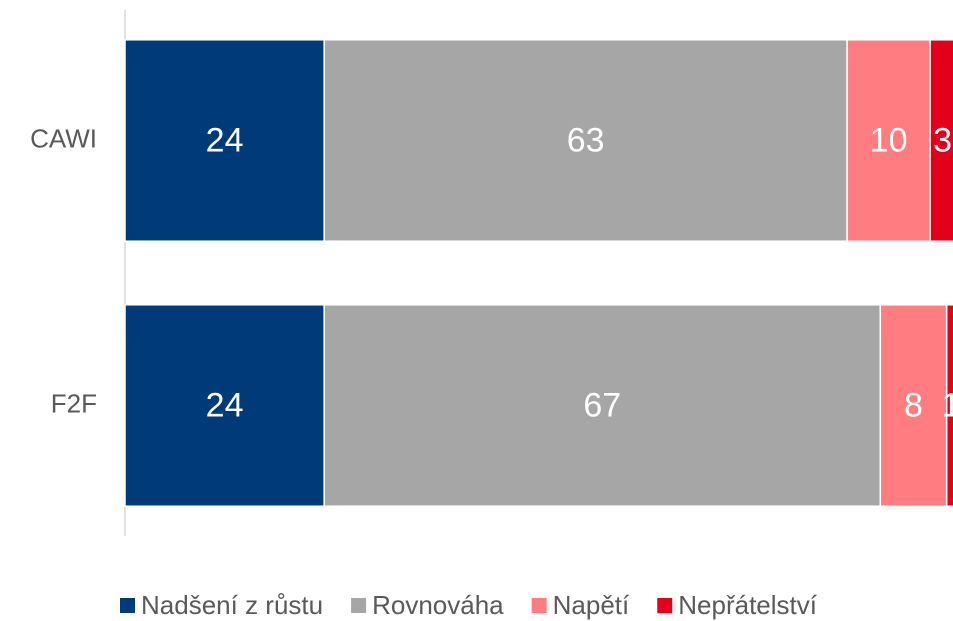 The height and width of the screenshot is (621, 953). I want to click on legend-label: Rovnováha, so click(438, 605).